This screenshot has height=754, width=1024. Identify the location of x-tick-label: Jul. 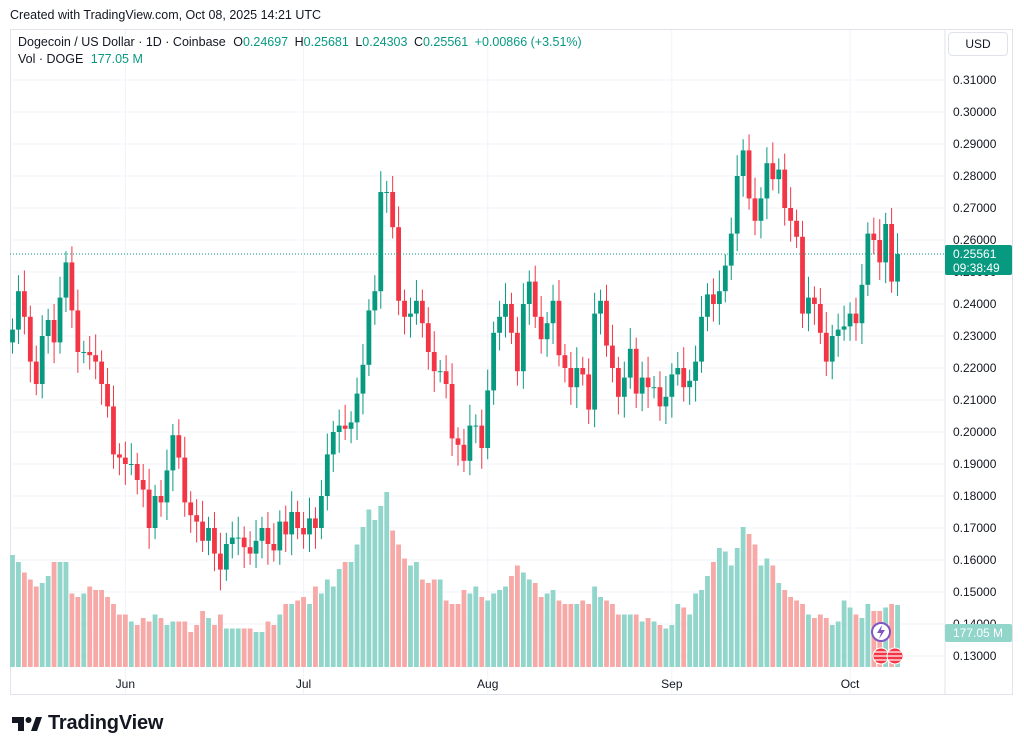
(303, 684).